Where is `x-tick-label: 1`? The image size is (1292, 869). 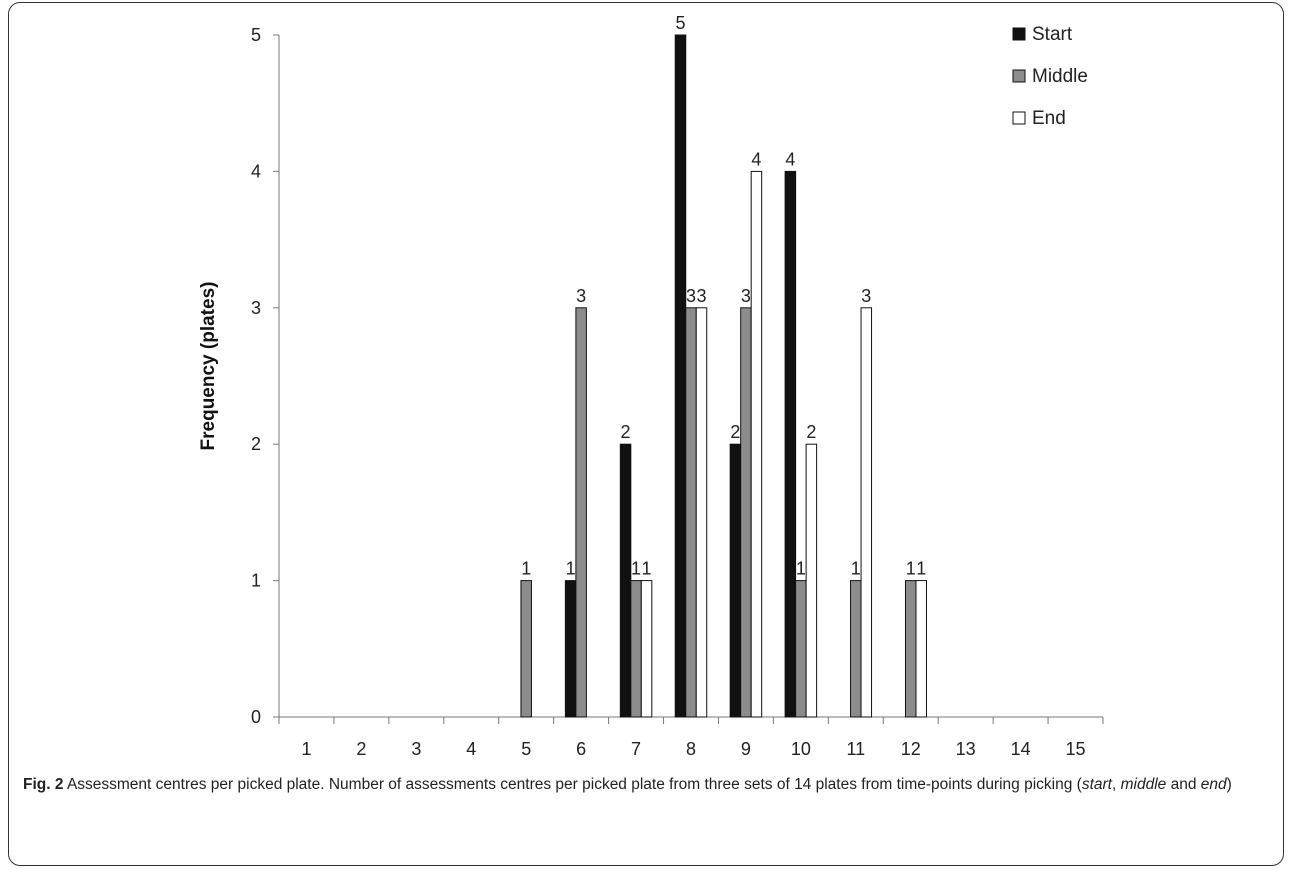 x-tick-label: 1 is located at coordinates (306, 749).